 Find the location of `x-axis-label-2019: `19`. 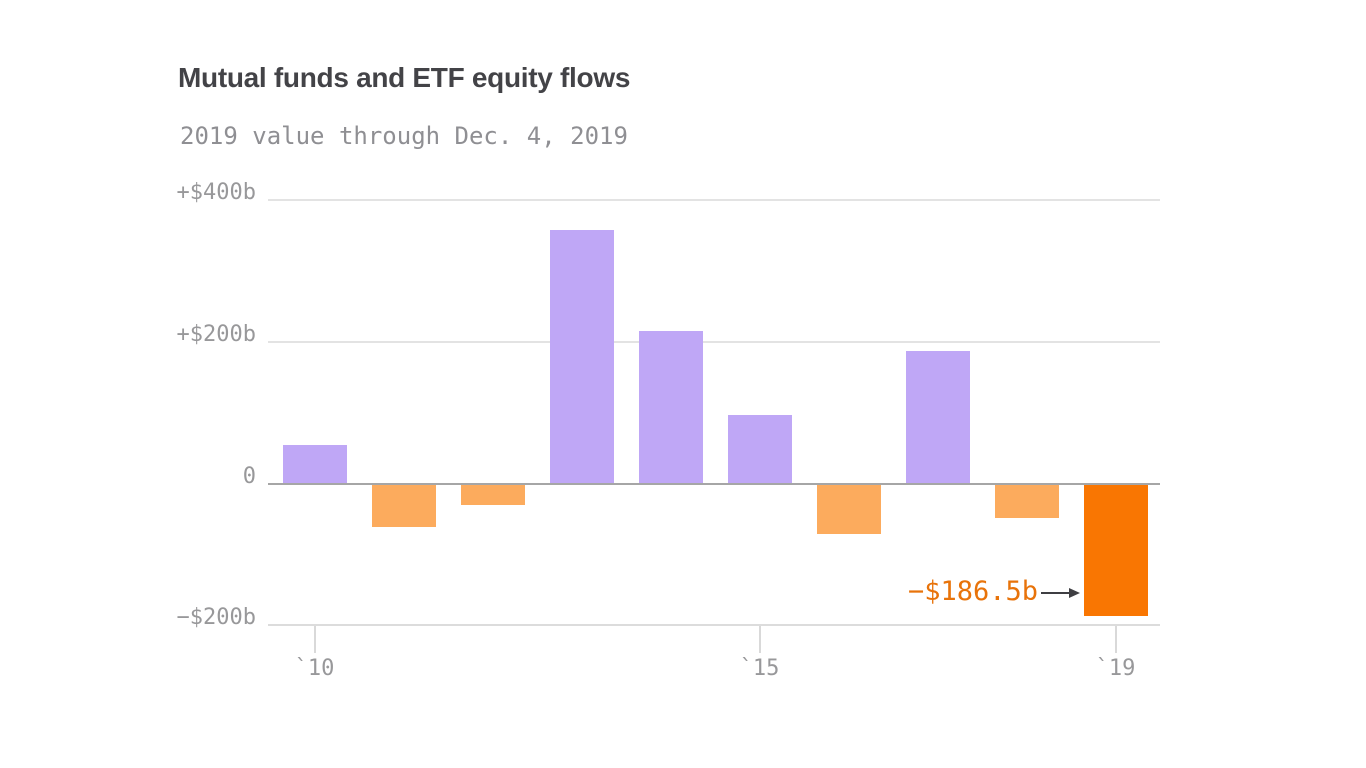

x-axis-label-2019: `19 is located at coordinates (1115, 668).